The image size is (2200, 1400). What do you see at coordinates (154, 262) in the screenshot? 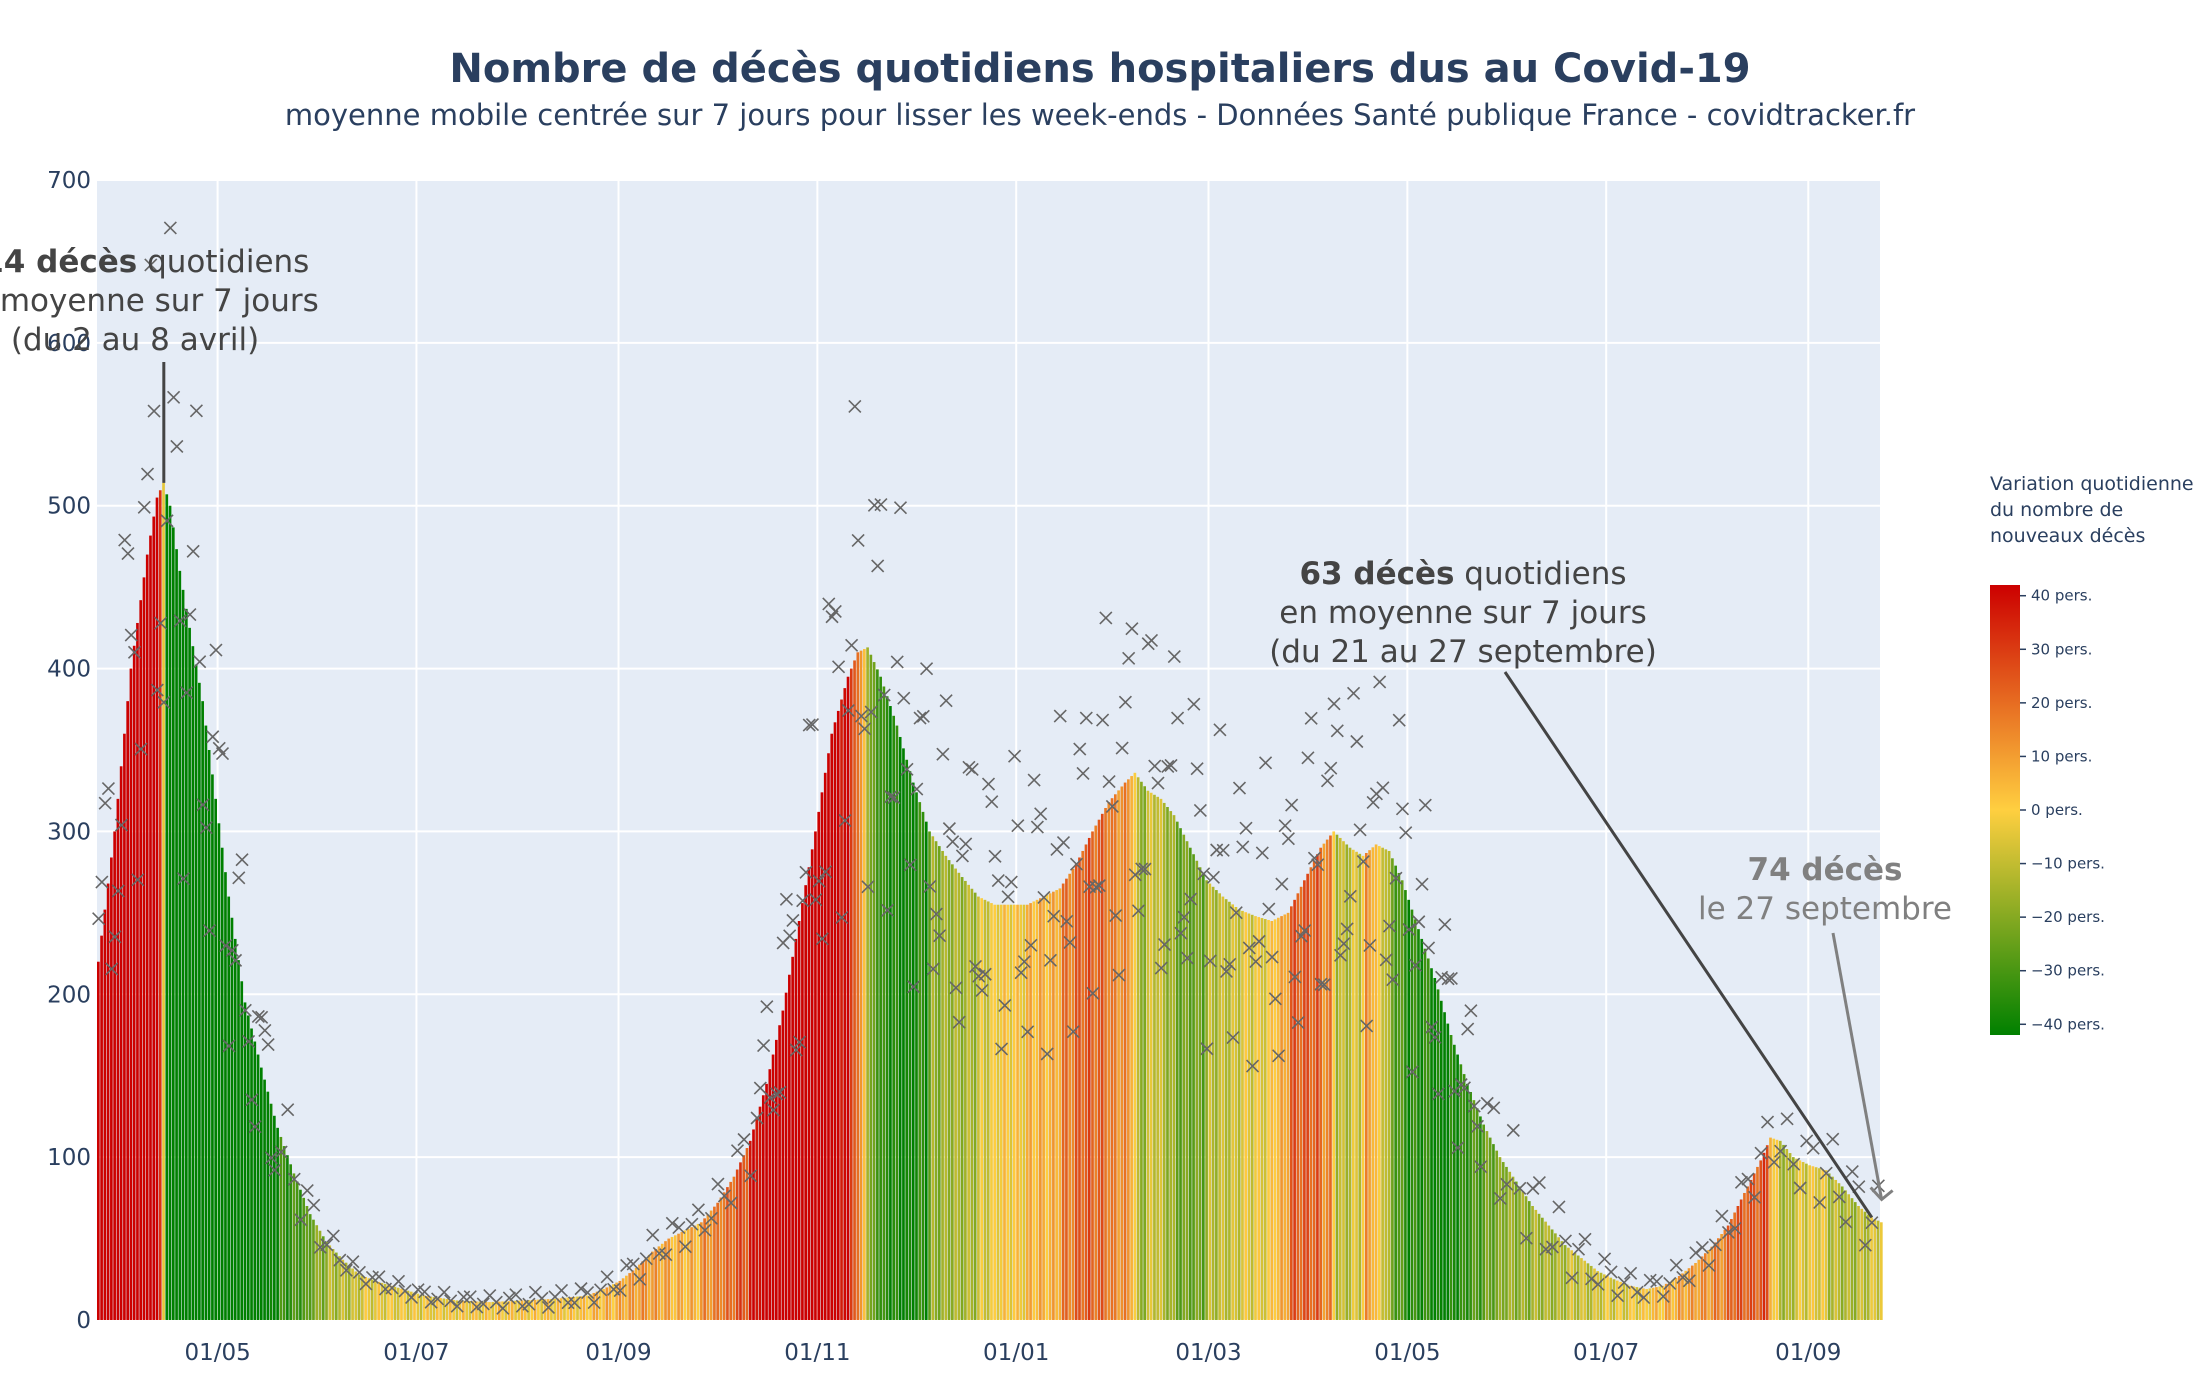
I see `peak-annotation-line1: 514 décès quotidiens` at bounding box center [154, 262].